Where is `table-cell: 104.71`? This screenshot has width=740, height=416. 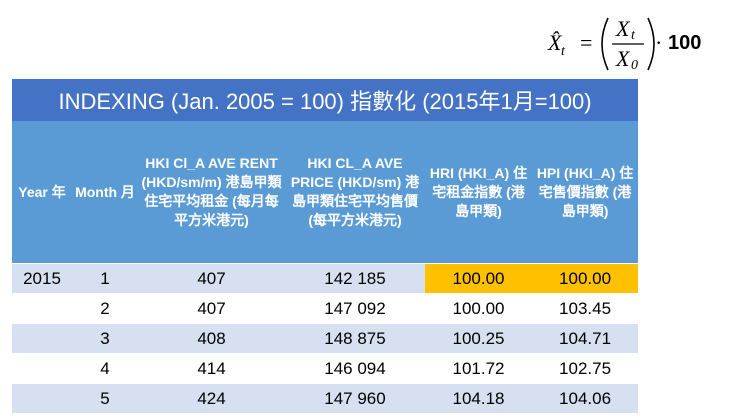
table-cell: 104.71 is located at coordinates (585, 338).